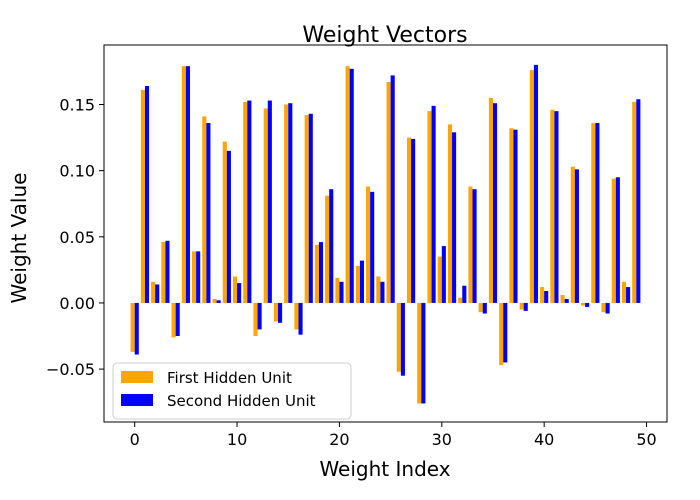 The height and width of the screenshot is (500, 700). Describe the element at coordinates (232, 391) in the screenshot. I see `legend-box` at that location.